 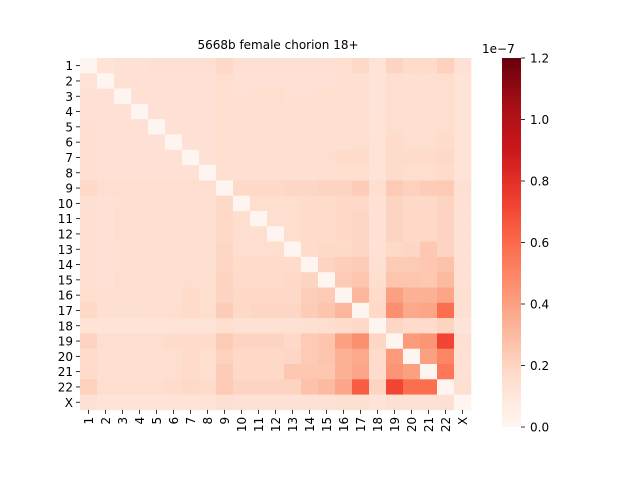 What do you see at coordinates (361, 424) in the screenshot?
I see `x-tick-label: 17` at bounding box center [361, 424].